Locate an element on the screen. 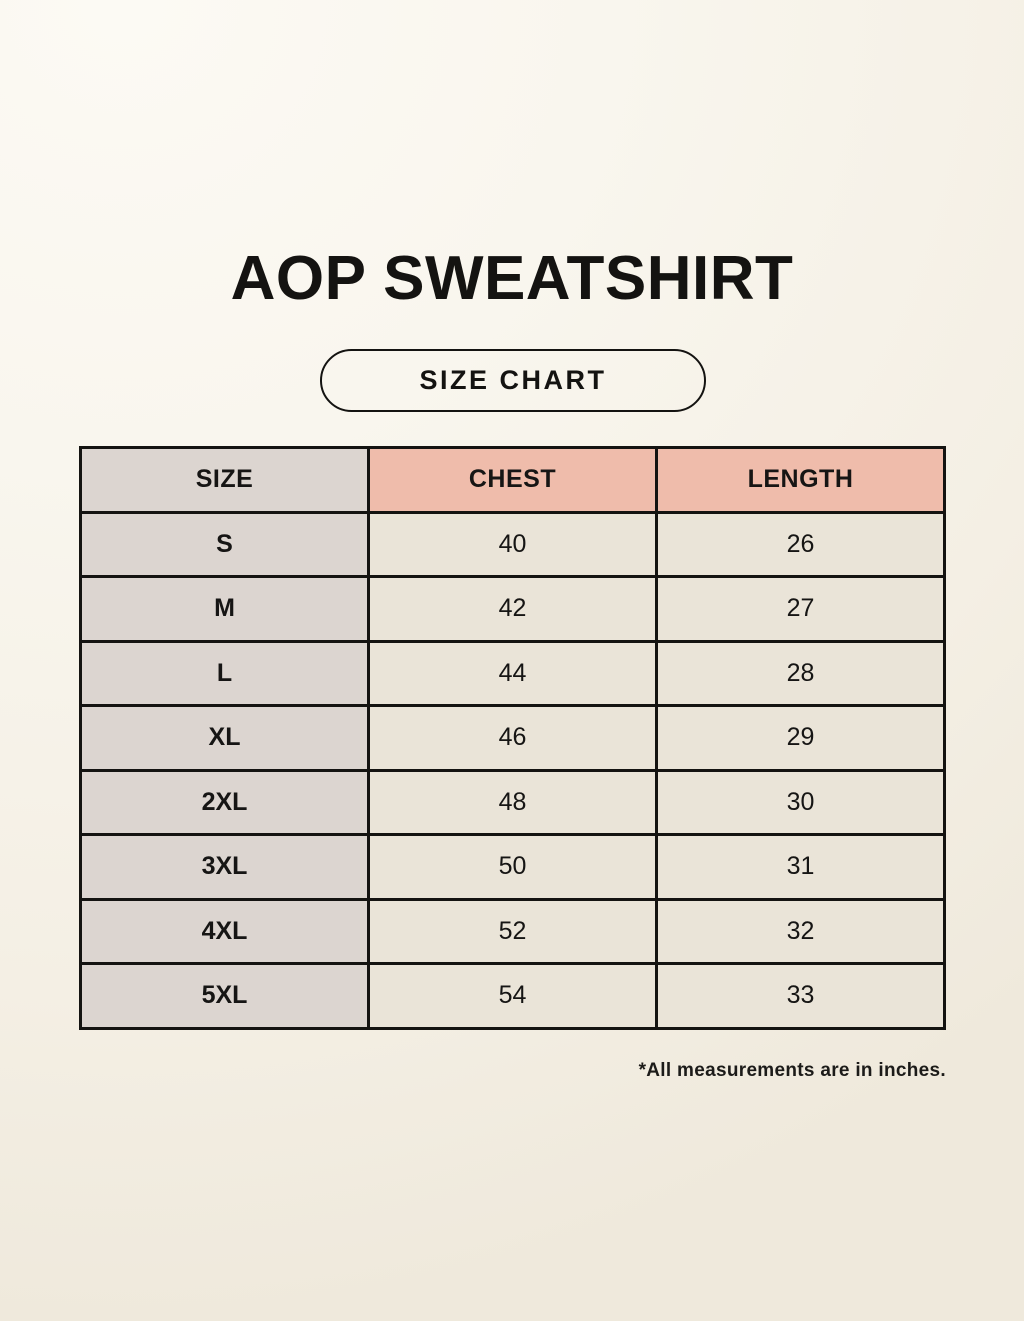 The width and height of the screenshot is (1024, 1321). size-chart-badge-label: SIZE CHART is located at coordinates (513, 380).